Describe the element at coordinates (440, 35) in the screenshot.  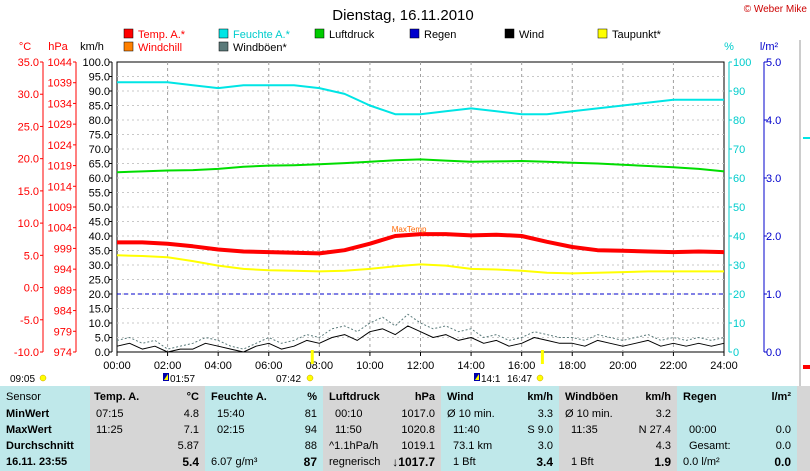
I see `legend-label: Regen` at that location.